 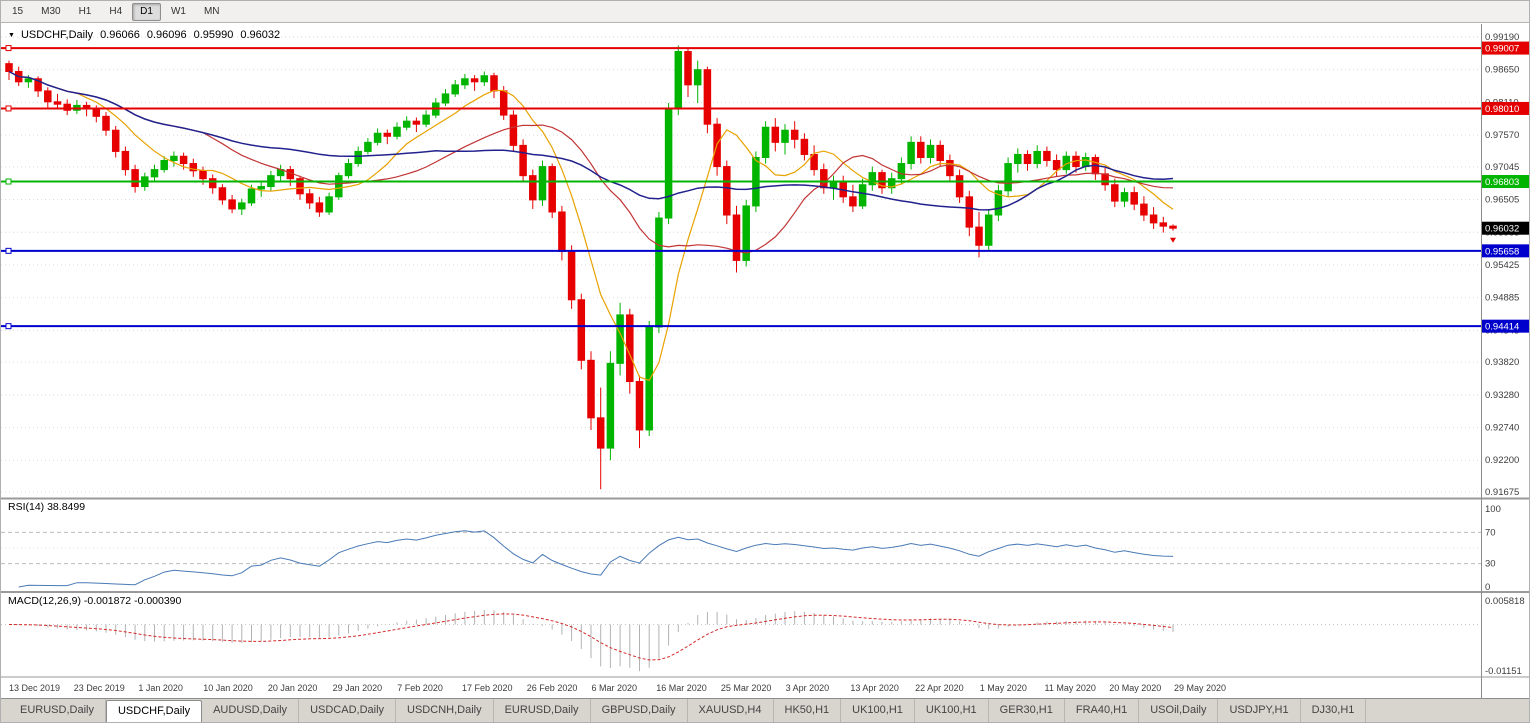 What do you see at coordinates (18, 11) in the screenshot?
I see `timeframe-button-15: 15` at bounding box center [18, 11].